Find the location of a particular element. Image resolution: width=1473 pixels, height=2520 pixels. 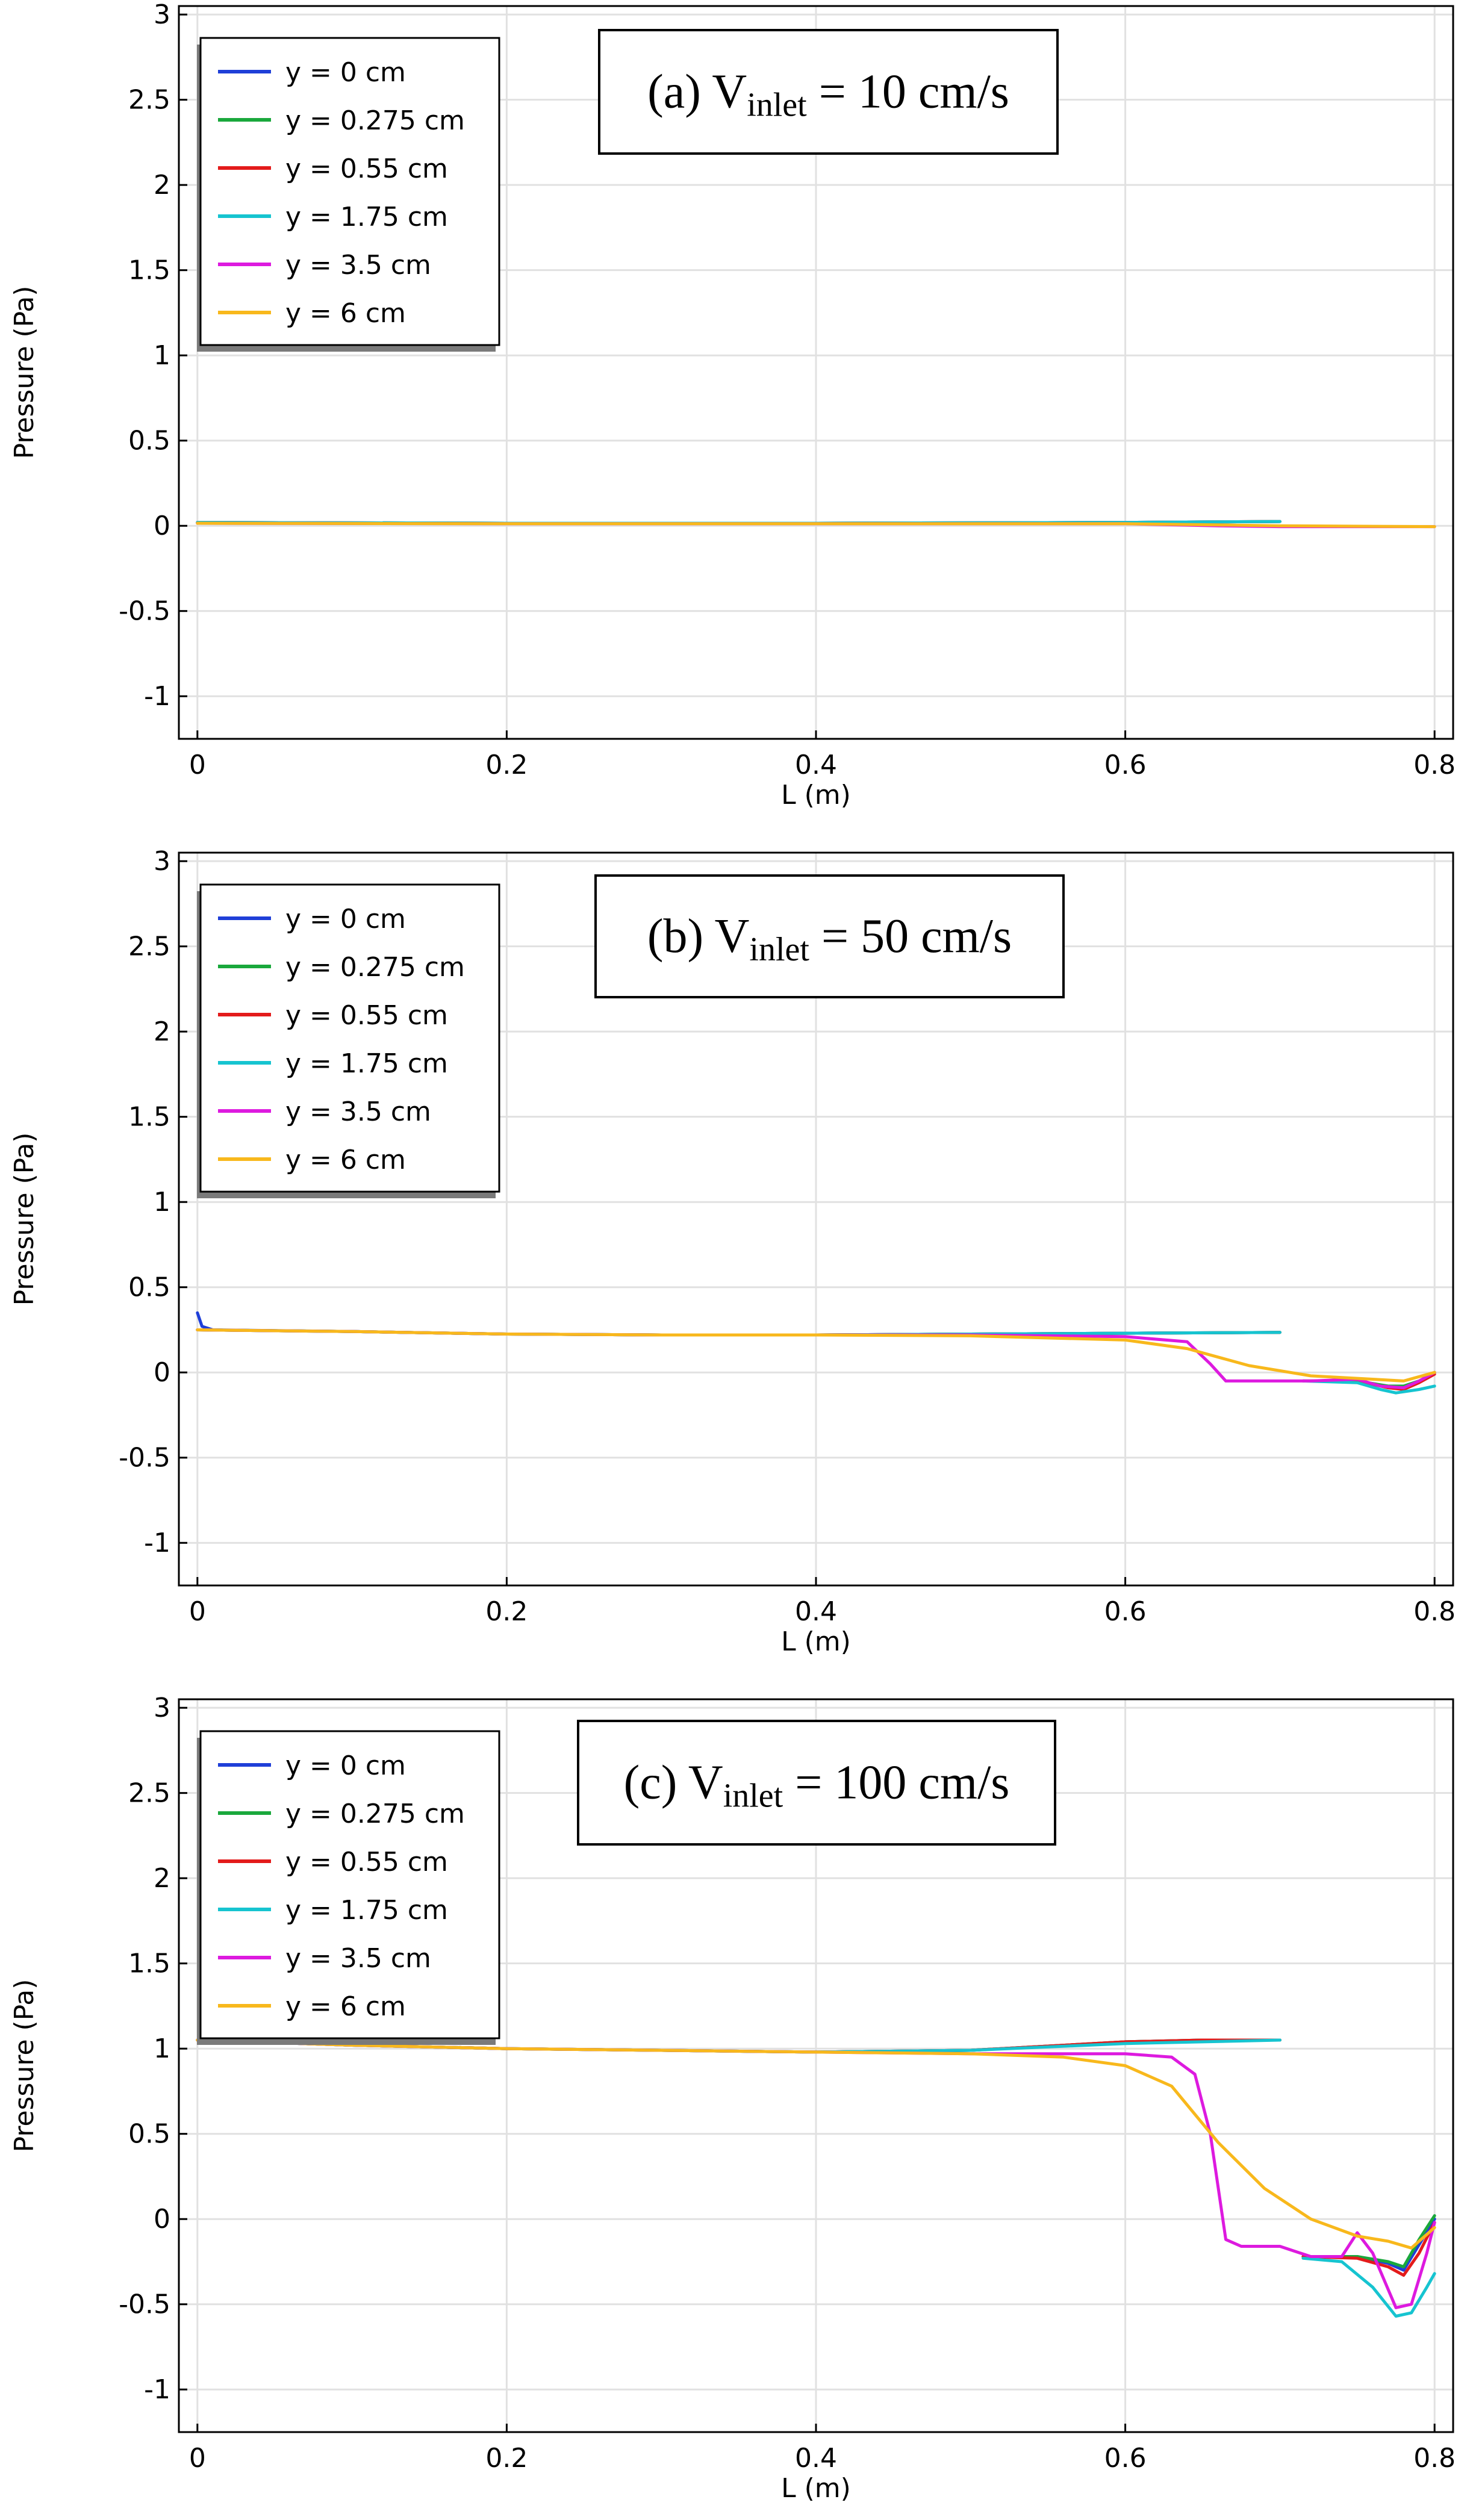

panel-title-value: = 50 cm/s is located at coordinates (911, 937).